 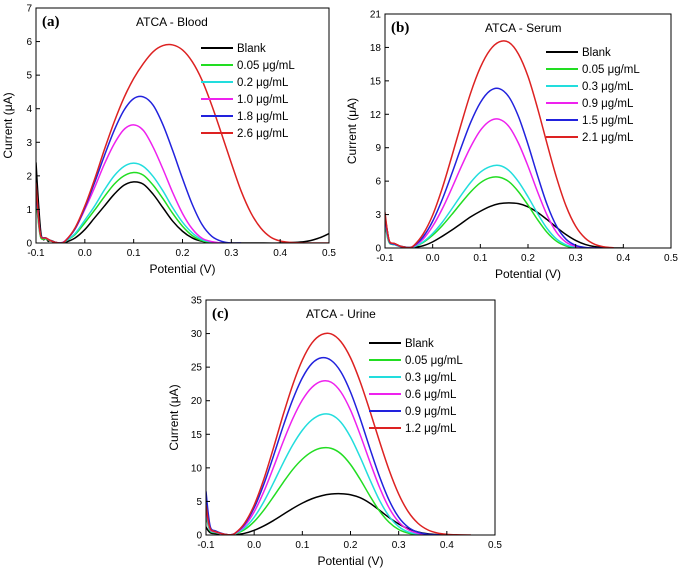 What do you see at coordinates (29, 9) in the screenshot?
I see `y-tick-label: 7` at bounding box center [29, 9].